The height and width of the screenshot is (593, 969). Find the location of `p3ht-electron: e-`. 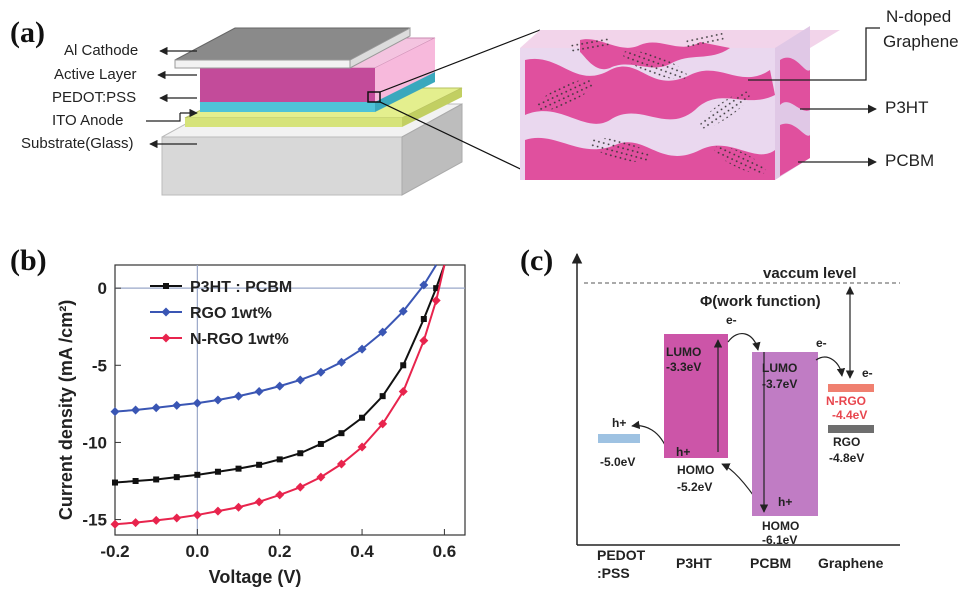

p3ht-electron: e- is located at coordinates (731, 320).